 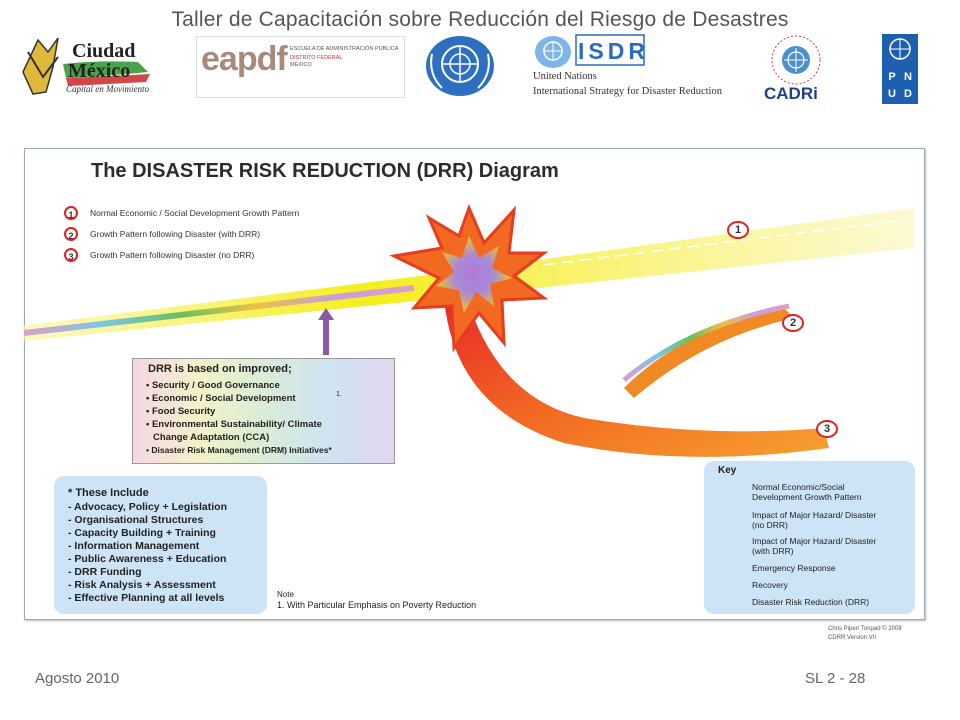 I want to click on drr-arrow-up-icon, so click(x=326, y=314).